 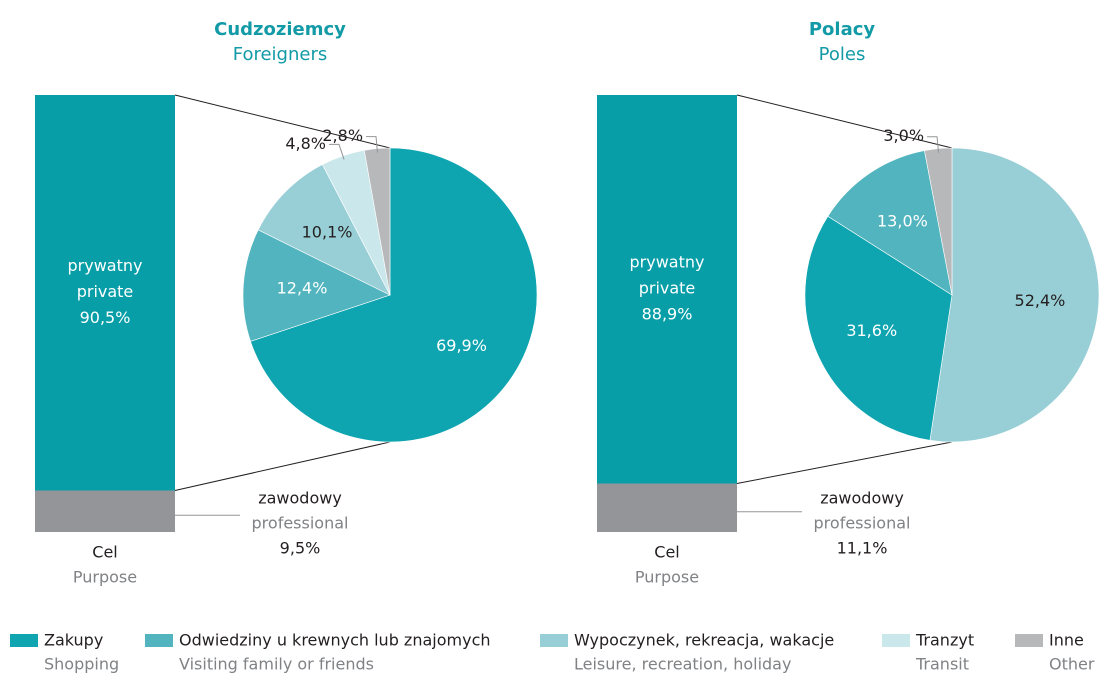 What do you see at coordinates (105, 317) in the screenshot?
I see `bar-label: 90,5%` at bounding box center [105, 317].